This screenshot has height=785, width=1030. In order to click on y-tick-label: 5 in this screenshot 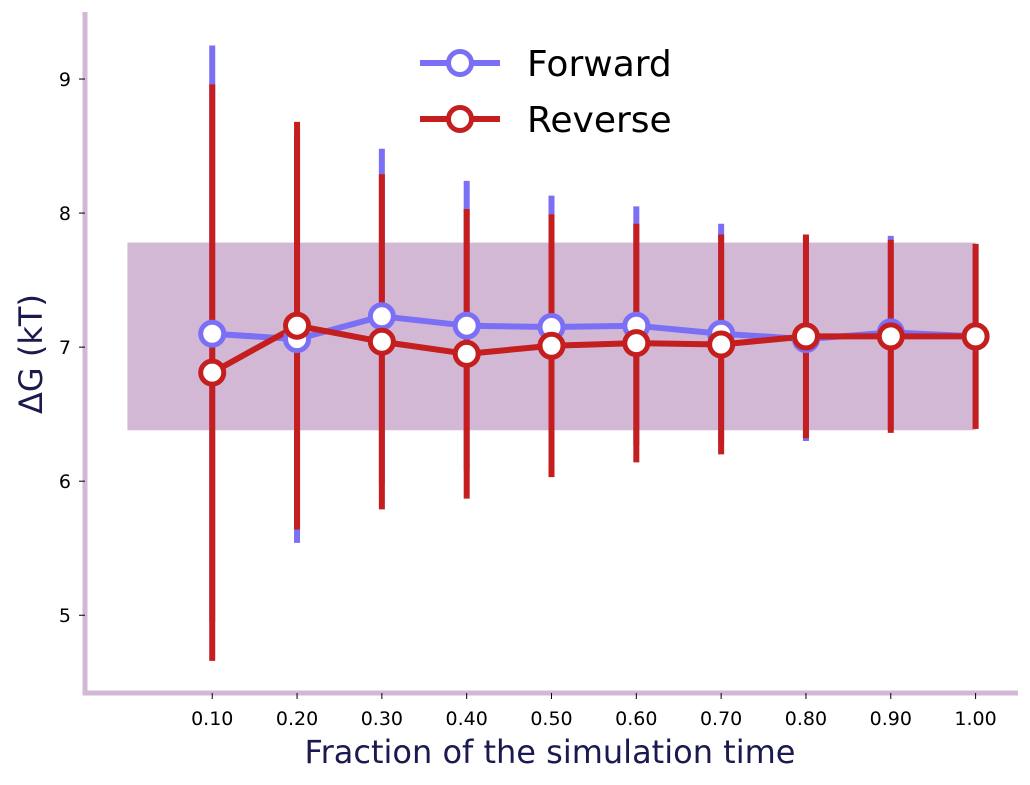, I will do `click(65, 616)`.